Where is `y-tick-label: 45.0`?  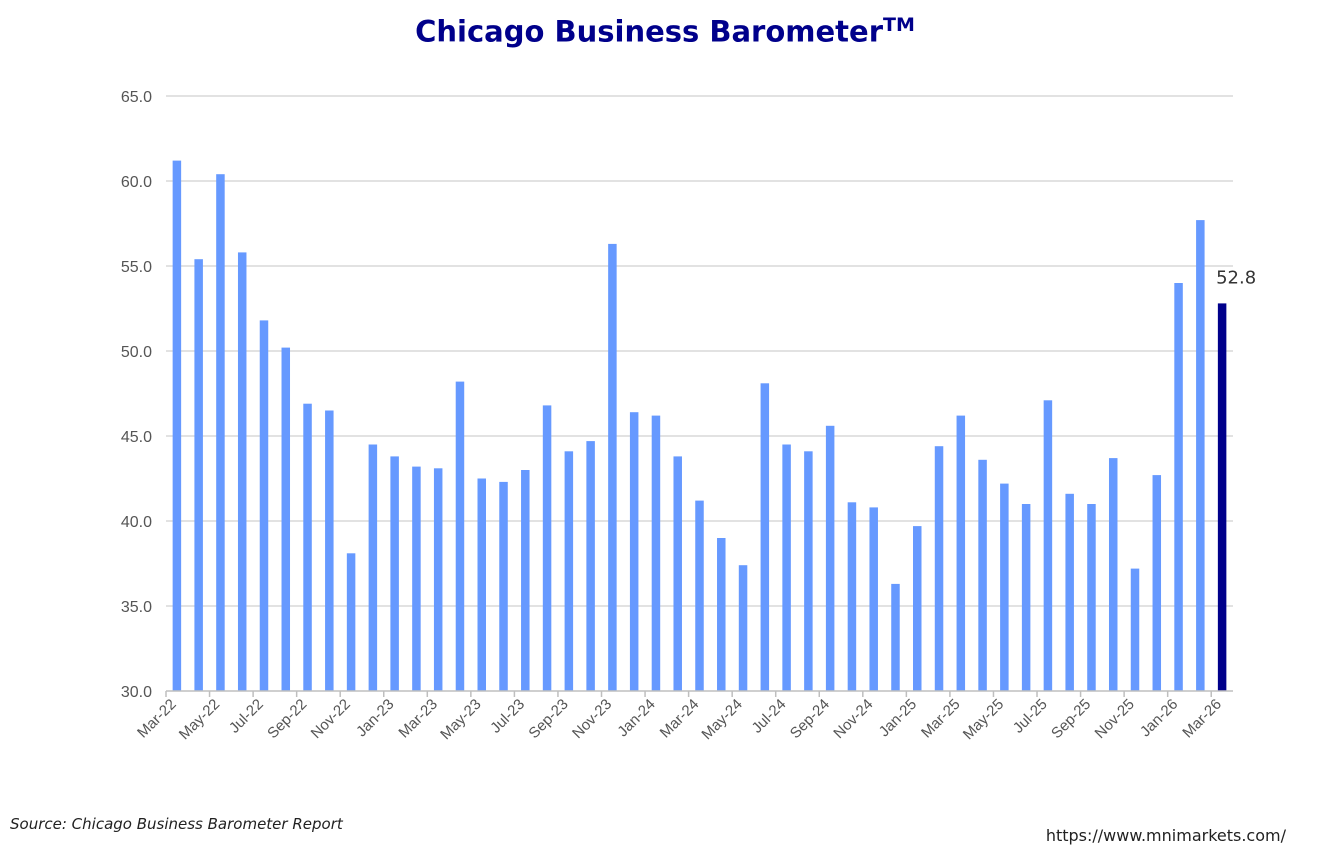 y-tick-label: 45.0 is located at coordinates (136, 437).